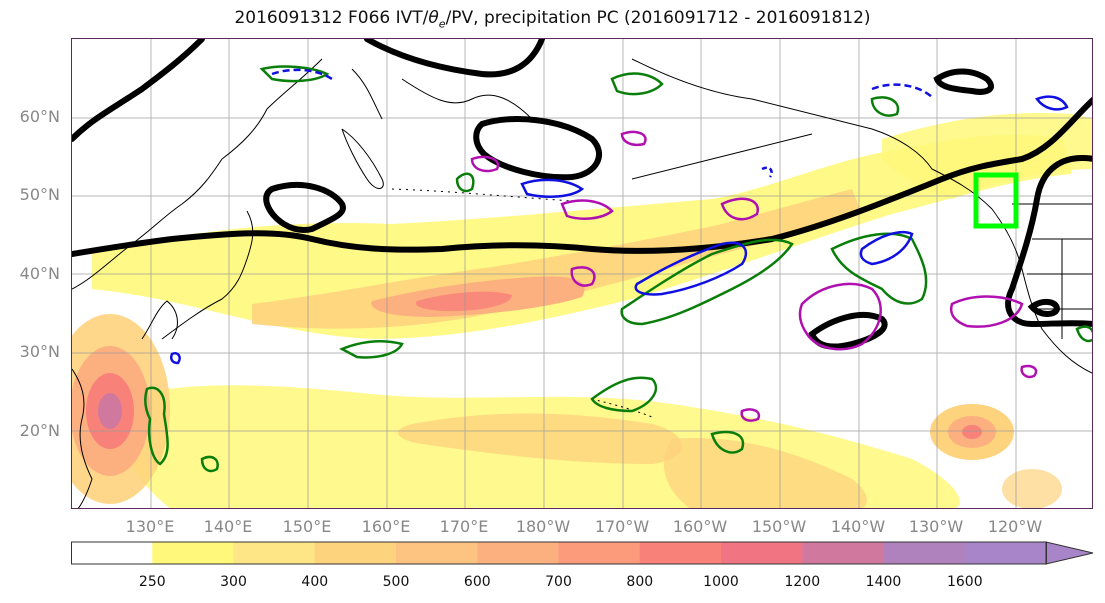 The image size is (1105, 603). Describe the element at coordinates (883, 582) in the screenshot. I see `colorbar-tick-label: 1400` at that location.